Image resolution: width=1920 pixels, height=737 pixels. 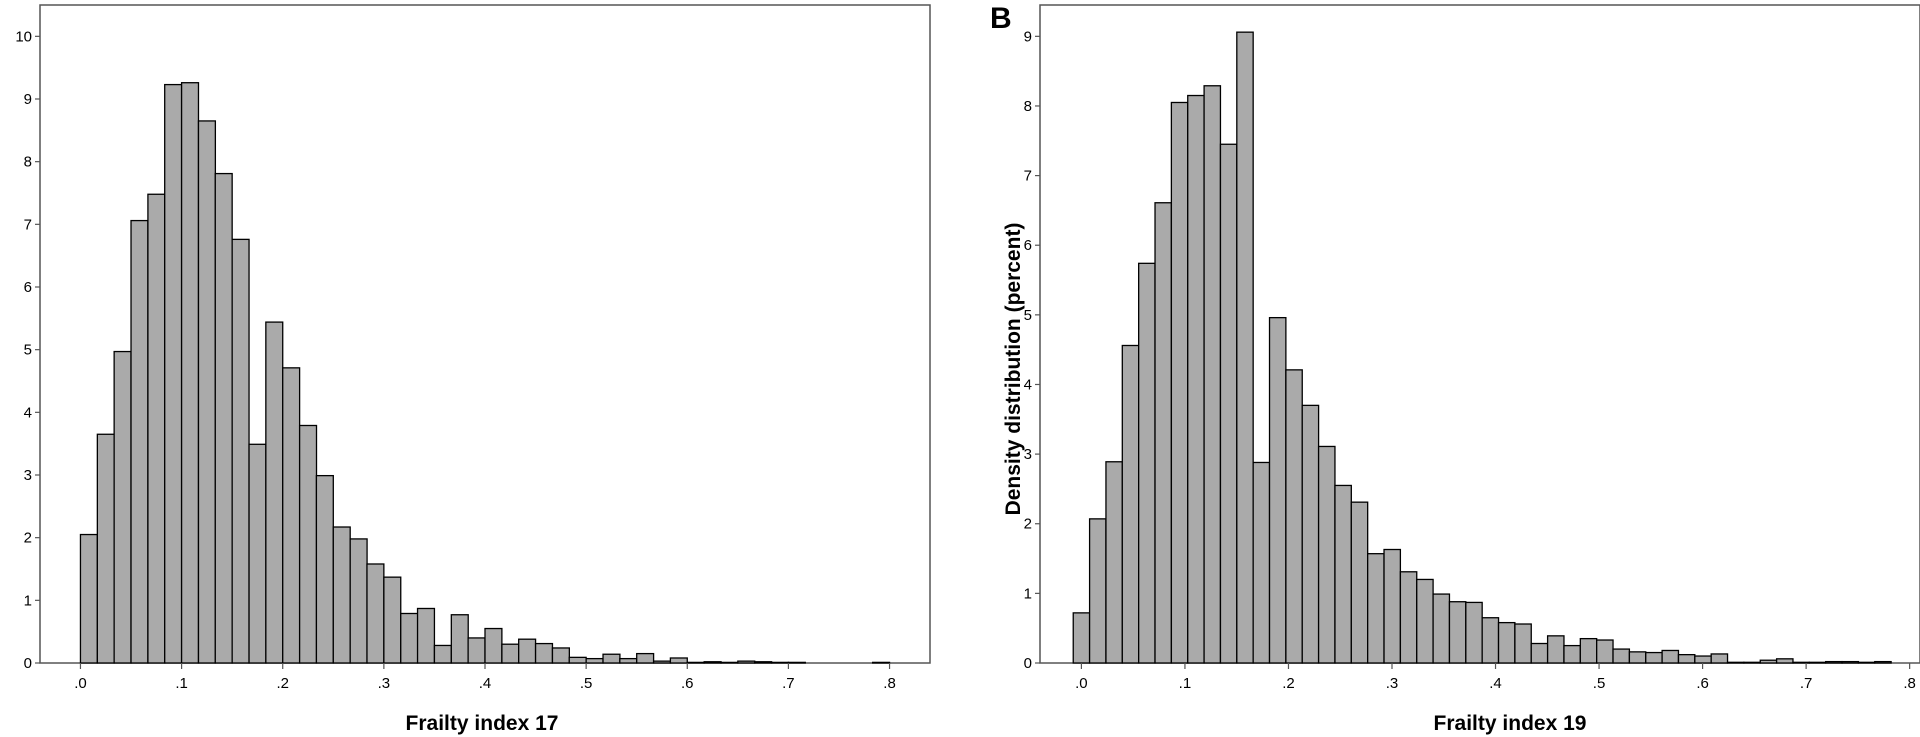 What do you see at coordinates (1028, 663) in the screenshot?
I see `y-tick-label: 0` at bounding box center [1028, 663].